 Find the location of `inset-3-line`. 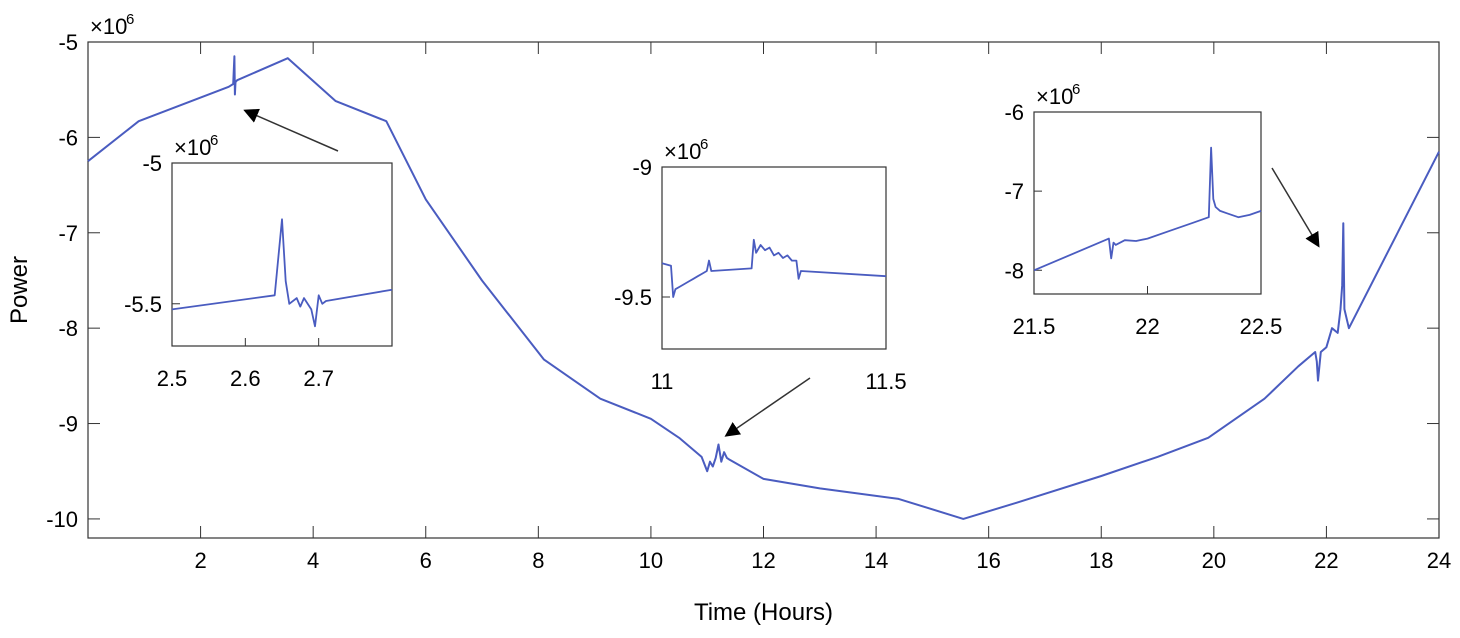

inset-3-line is located at coordinates (1147, 209).